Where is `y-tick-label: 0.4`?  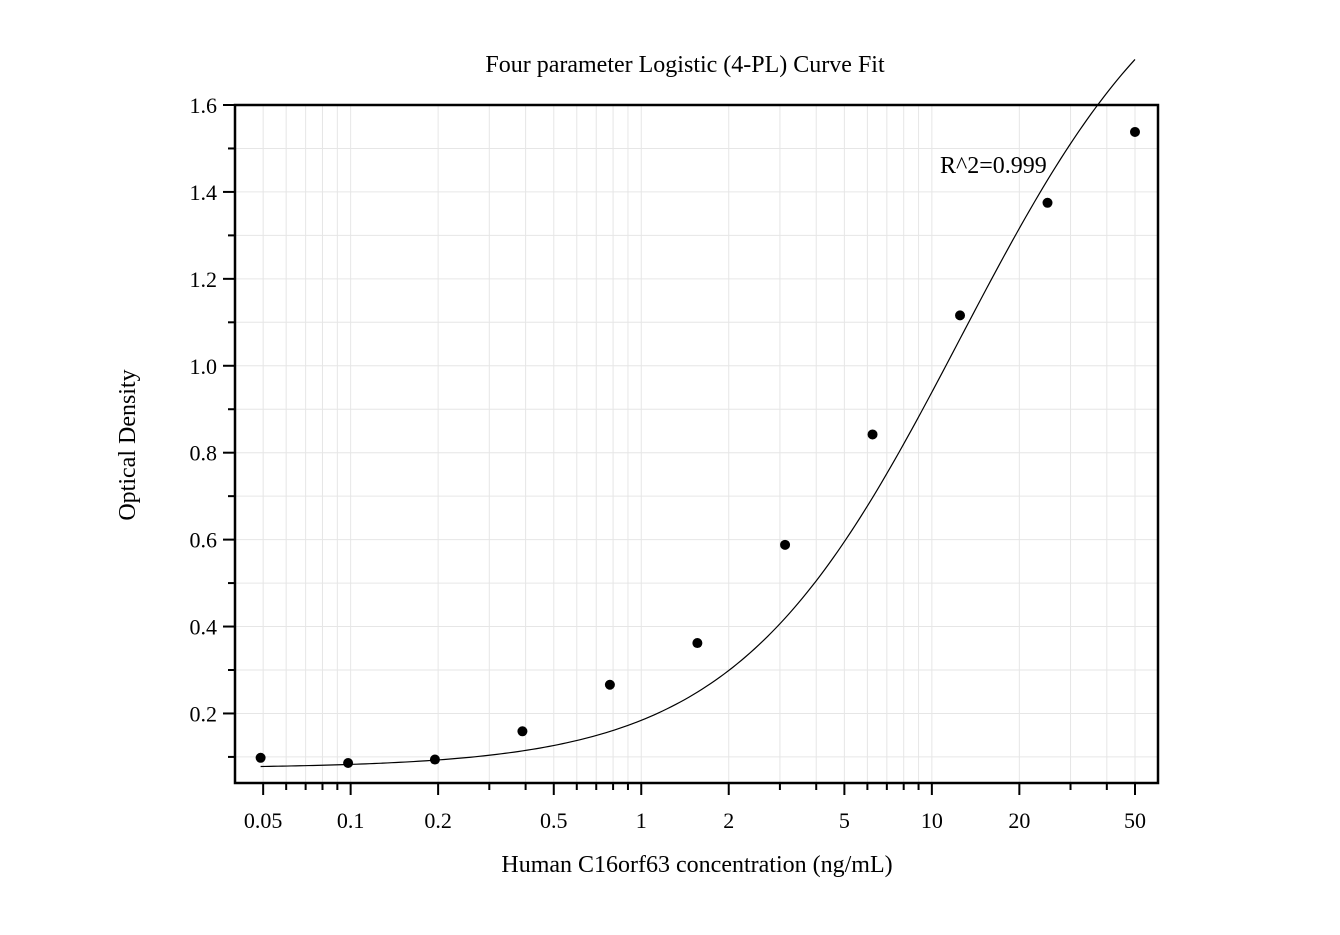
y-tick-label: 0.4 is located at coordinates (204, 627).